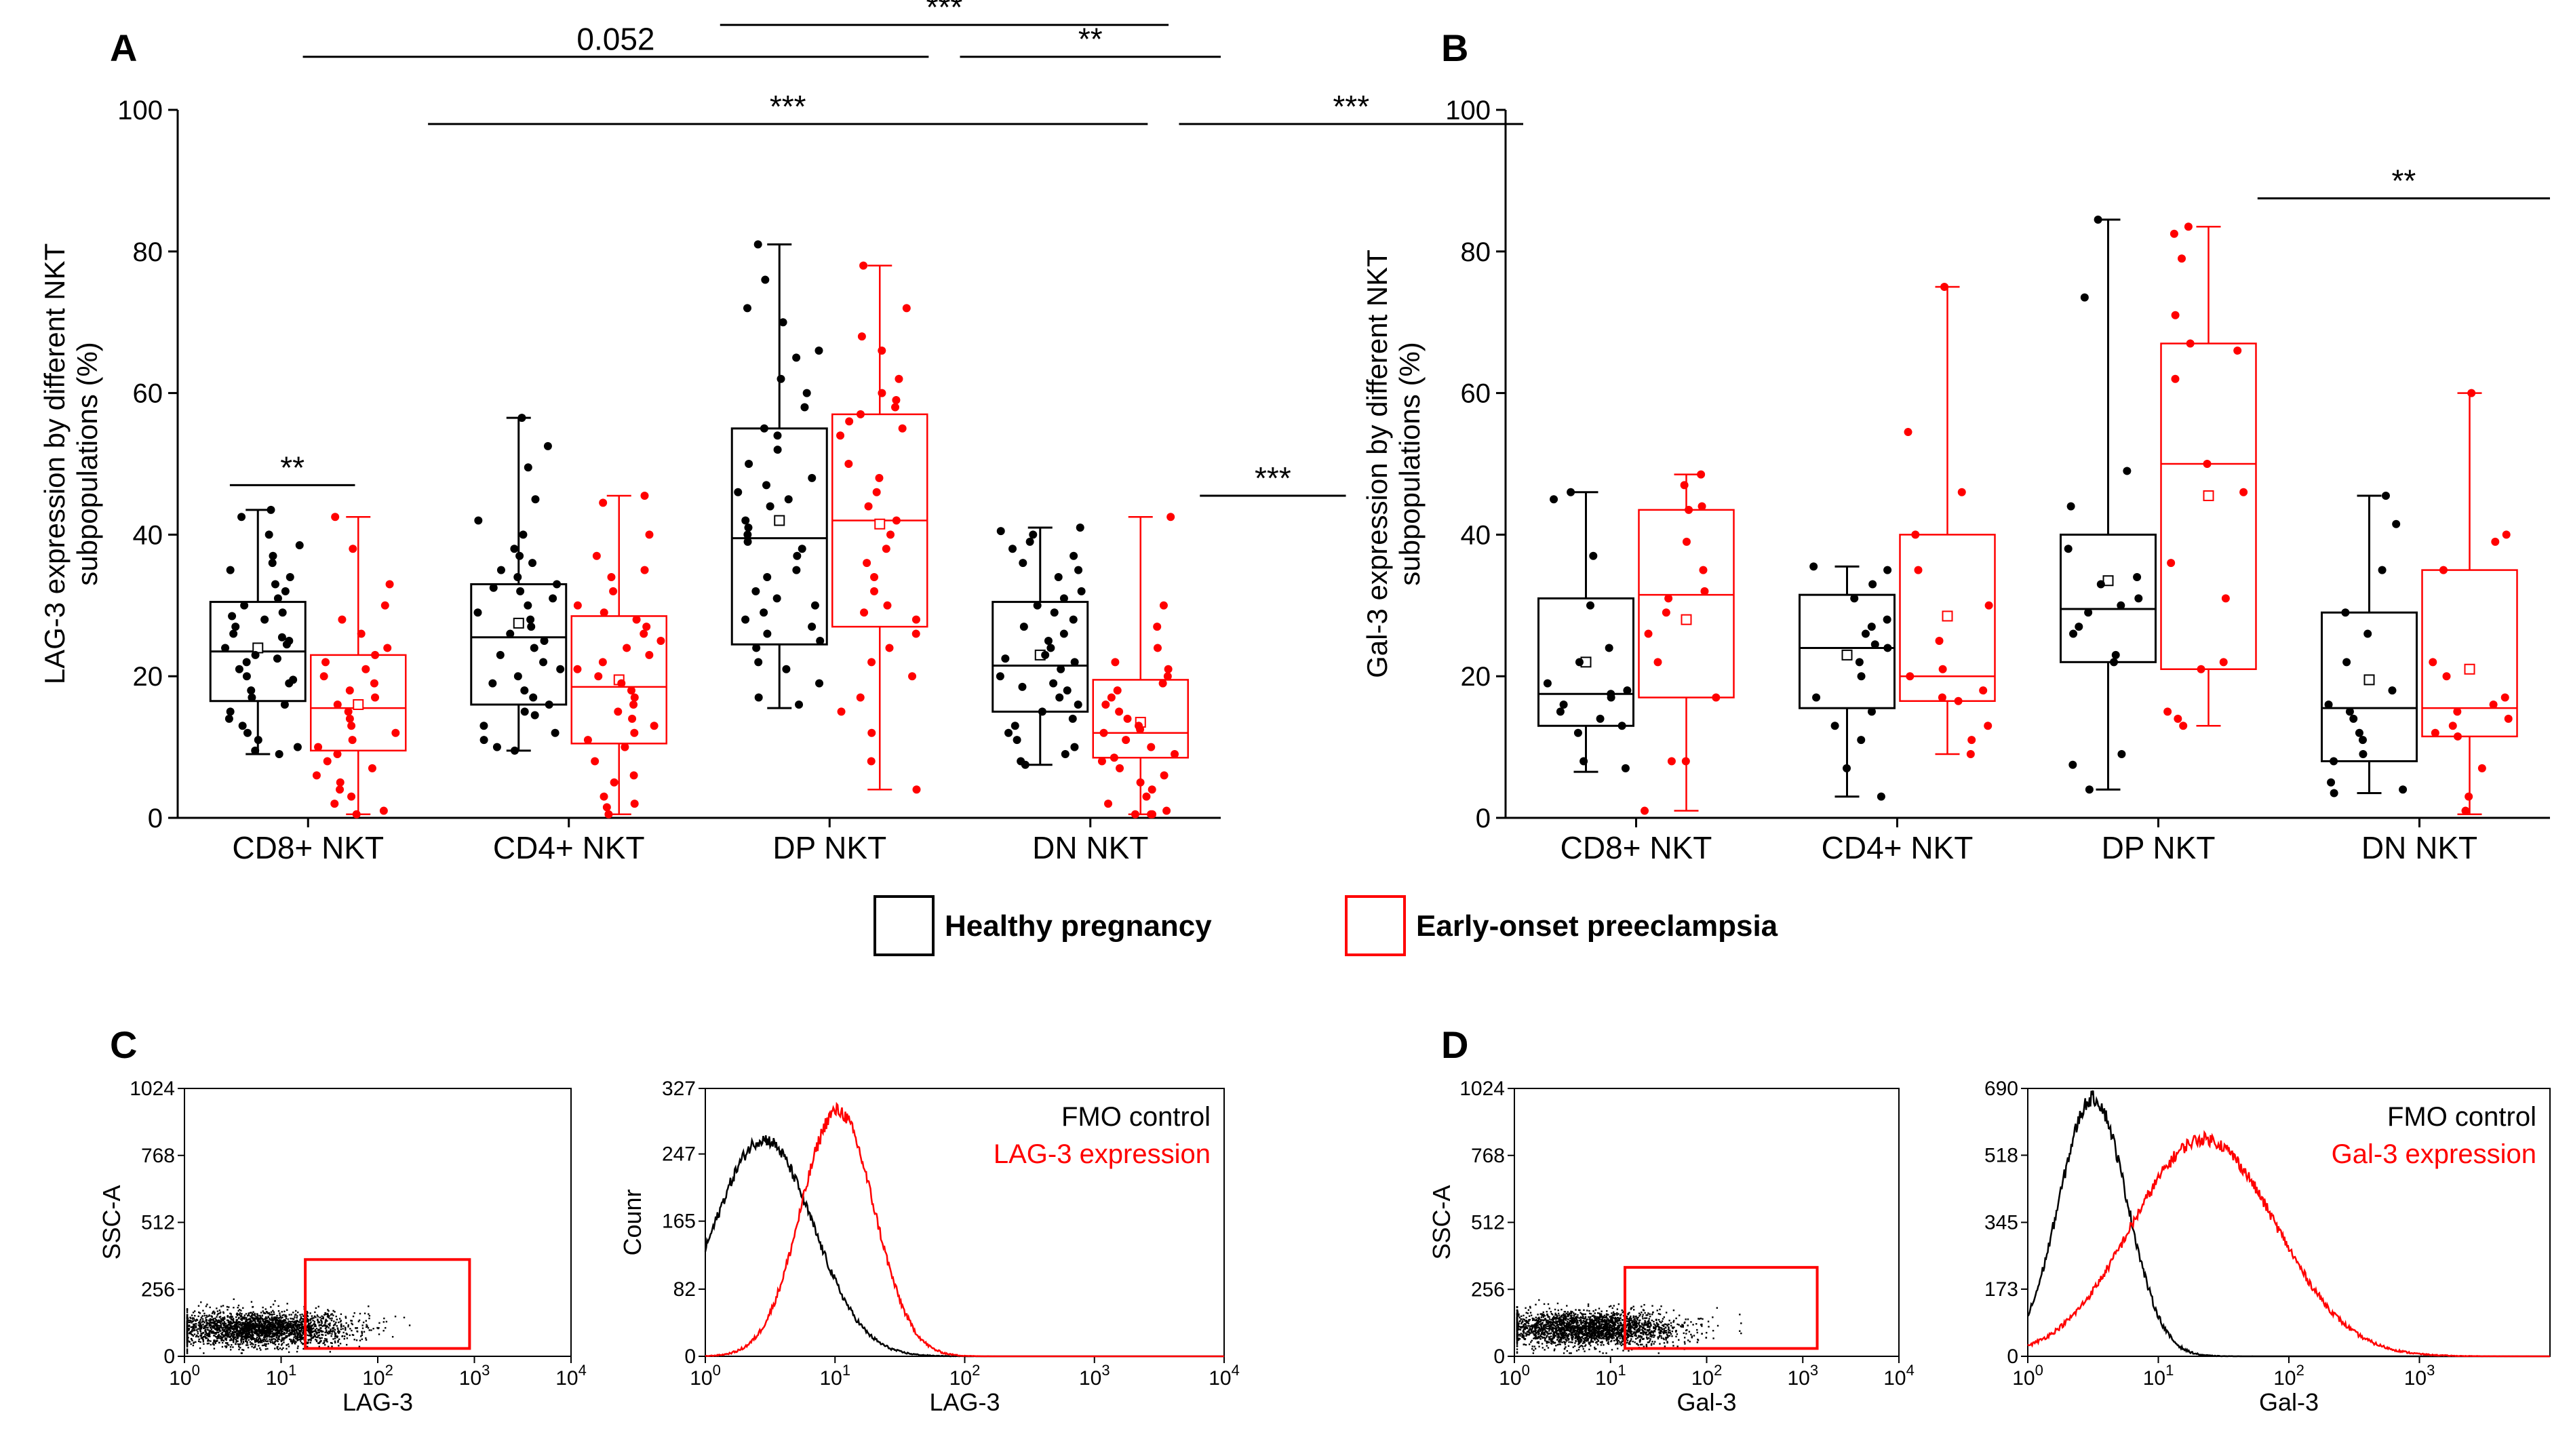  What do you see at coordinates (196, 1370) in the screenshot?
I see `x-tick-exponent: 0` at bounding box center [196, 1370].